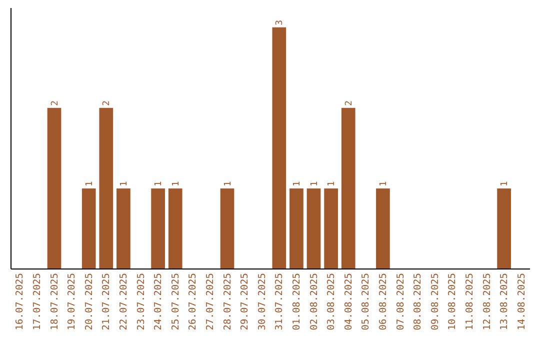  I want to click on x-tick-label: 27.07.2025, so click(210, 301).